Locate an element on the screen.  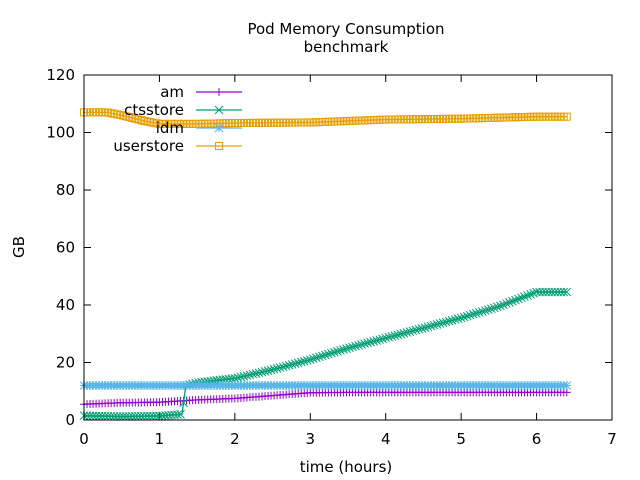
legend-label-userstore: userstore is located at coordinates (148, 146).